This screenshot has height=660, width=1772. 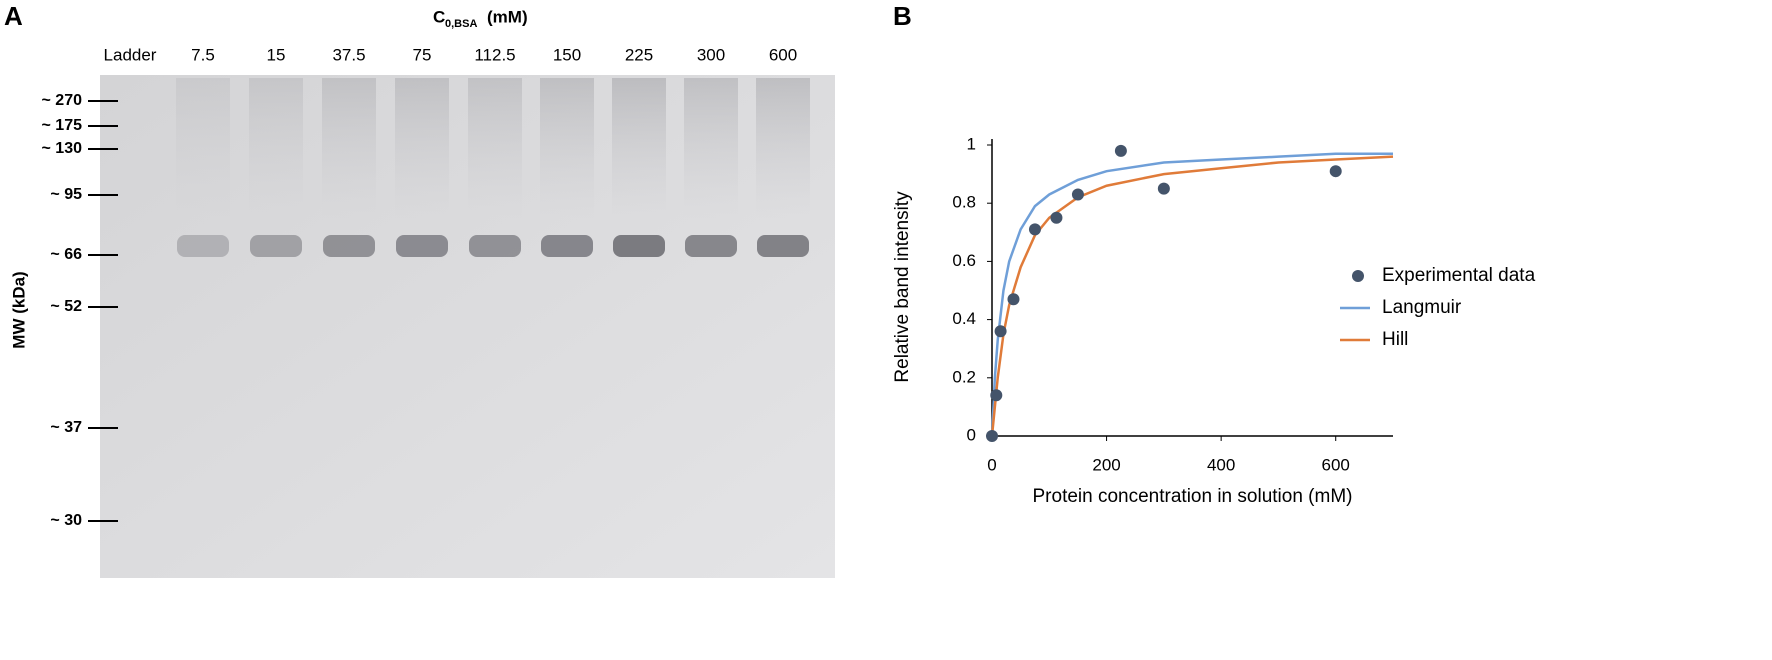 What do you see at coordinates (62, 125) in the screenshot?
I see `mw-marker-label: ~ 175` at bounding box center [62, 125].